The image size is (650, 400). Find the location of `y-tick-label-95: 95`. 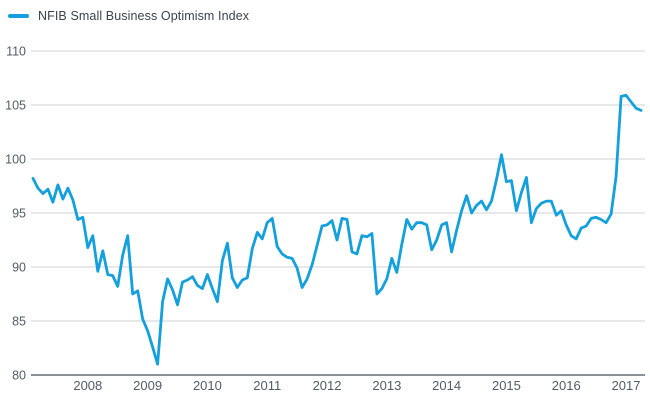

y-tick-label-95: 95 is located at coordinates (19, 214).